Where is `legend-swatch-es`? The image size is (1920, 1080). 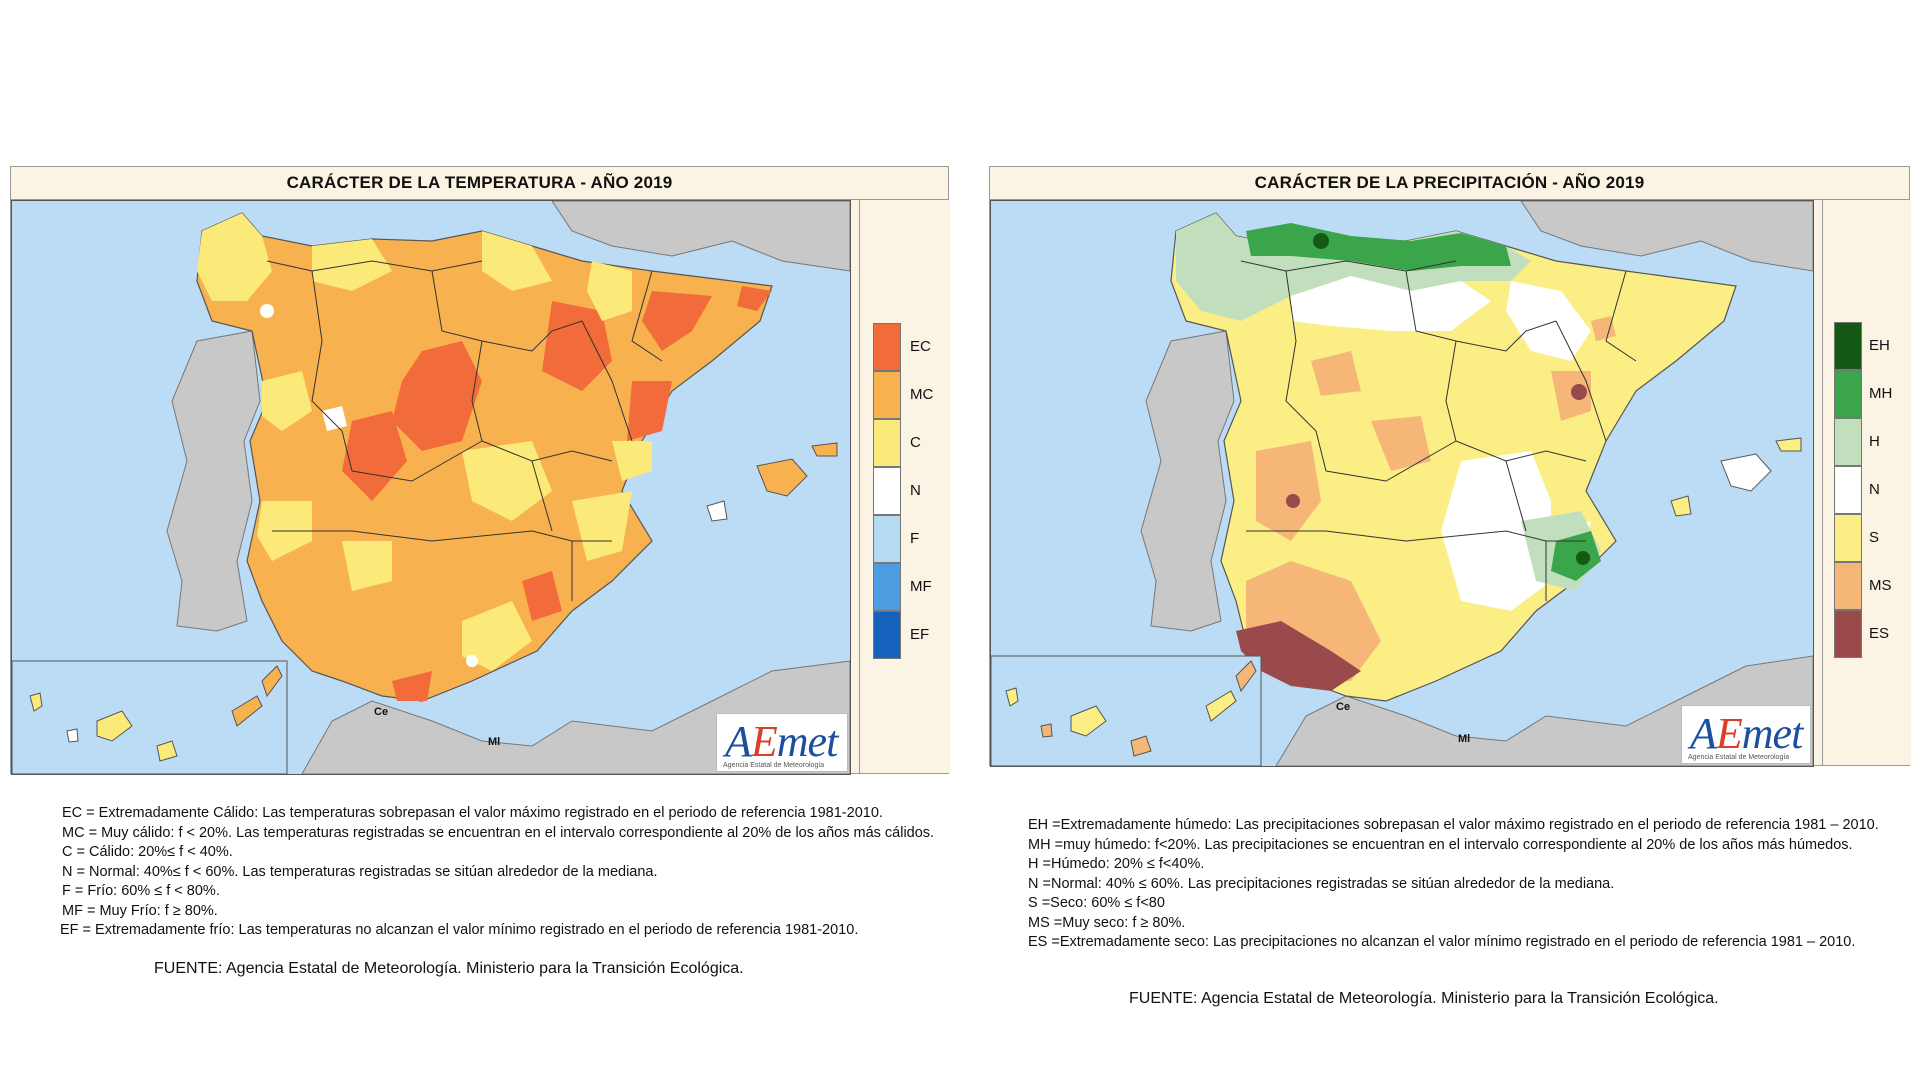
legend-swatch-es is located at coordinates (1848, 634).